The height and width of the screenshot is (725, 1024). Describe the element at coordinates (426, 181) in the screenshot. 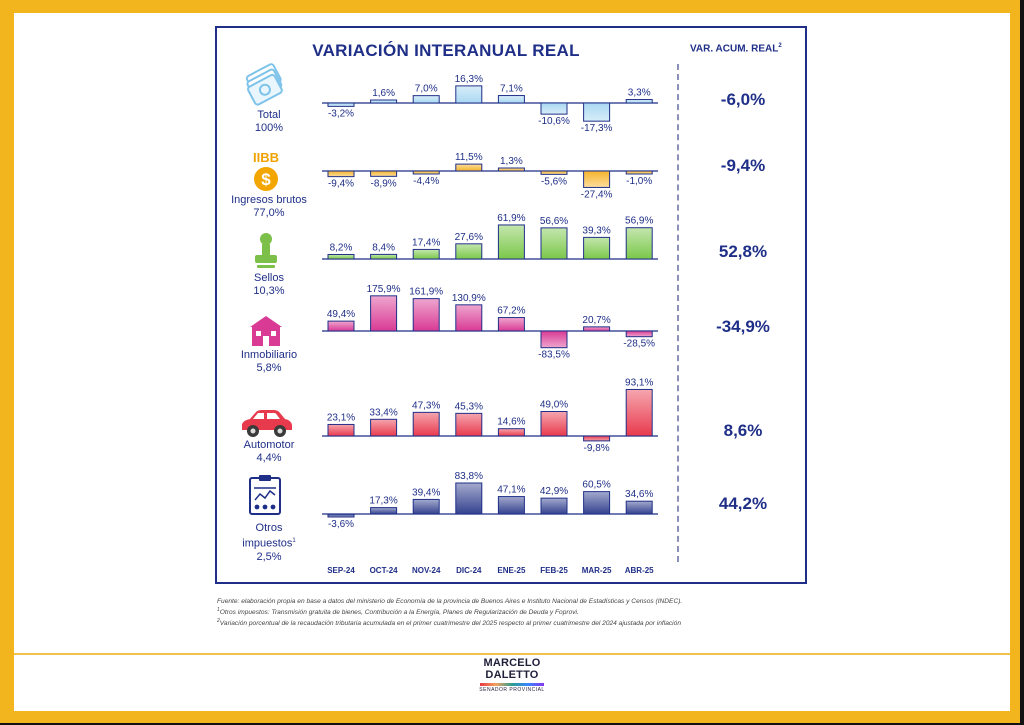

I see `data-label: -4,4%` at that location.